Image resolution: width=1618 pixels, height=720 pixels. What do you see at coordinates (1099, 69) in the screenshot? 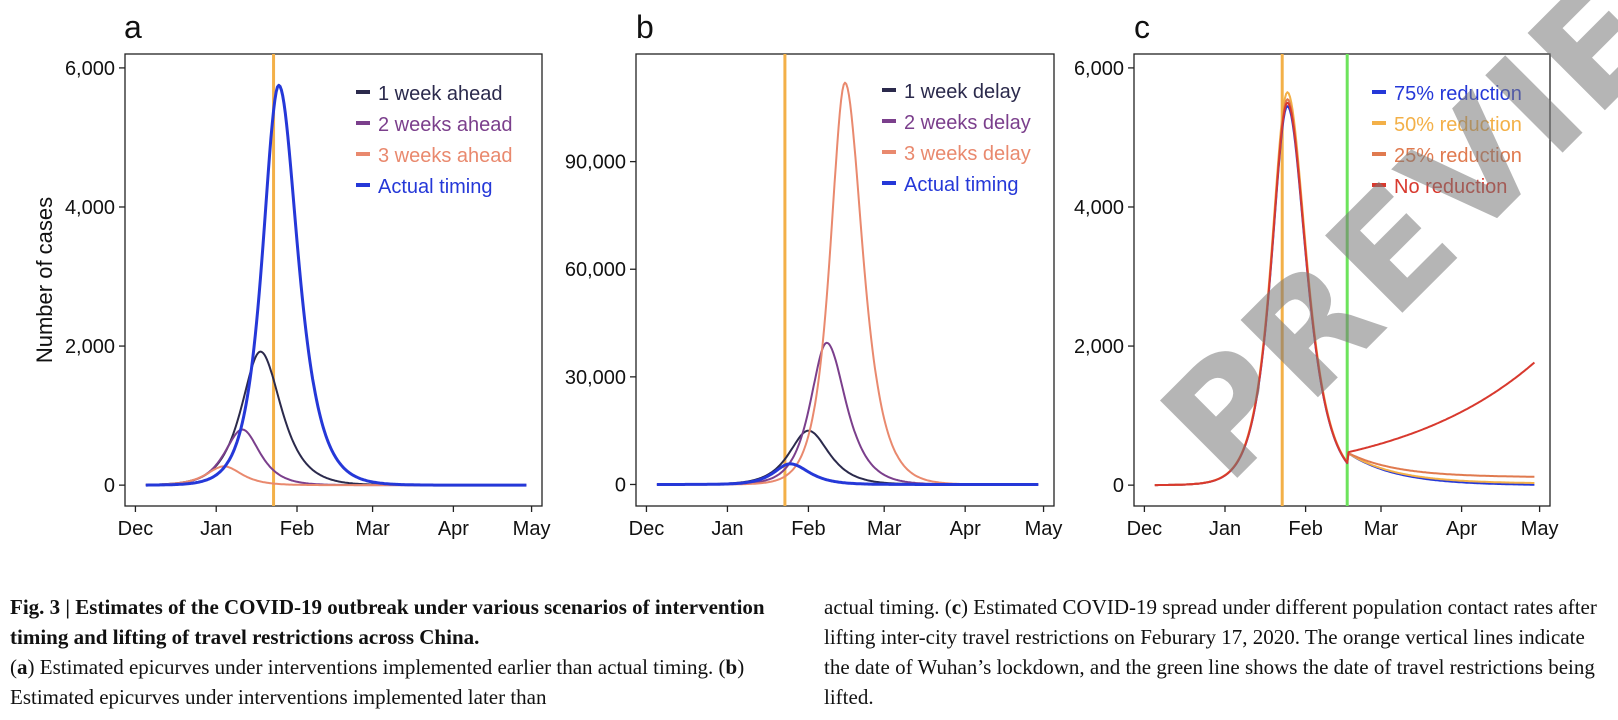
I see `panel-c-y-tick-label: 6,000` at bounding box center [1099, 69].